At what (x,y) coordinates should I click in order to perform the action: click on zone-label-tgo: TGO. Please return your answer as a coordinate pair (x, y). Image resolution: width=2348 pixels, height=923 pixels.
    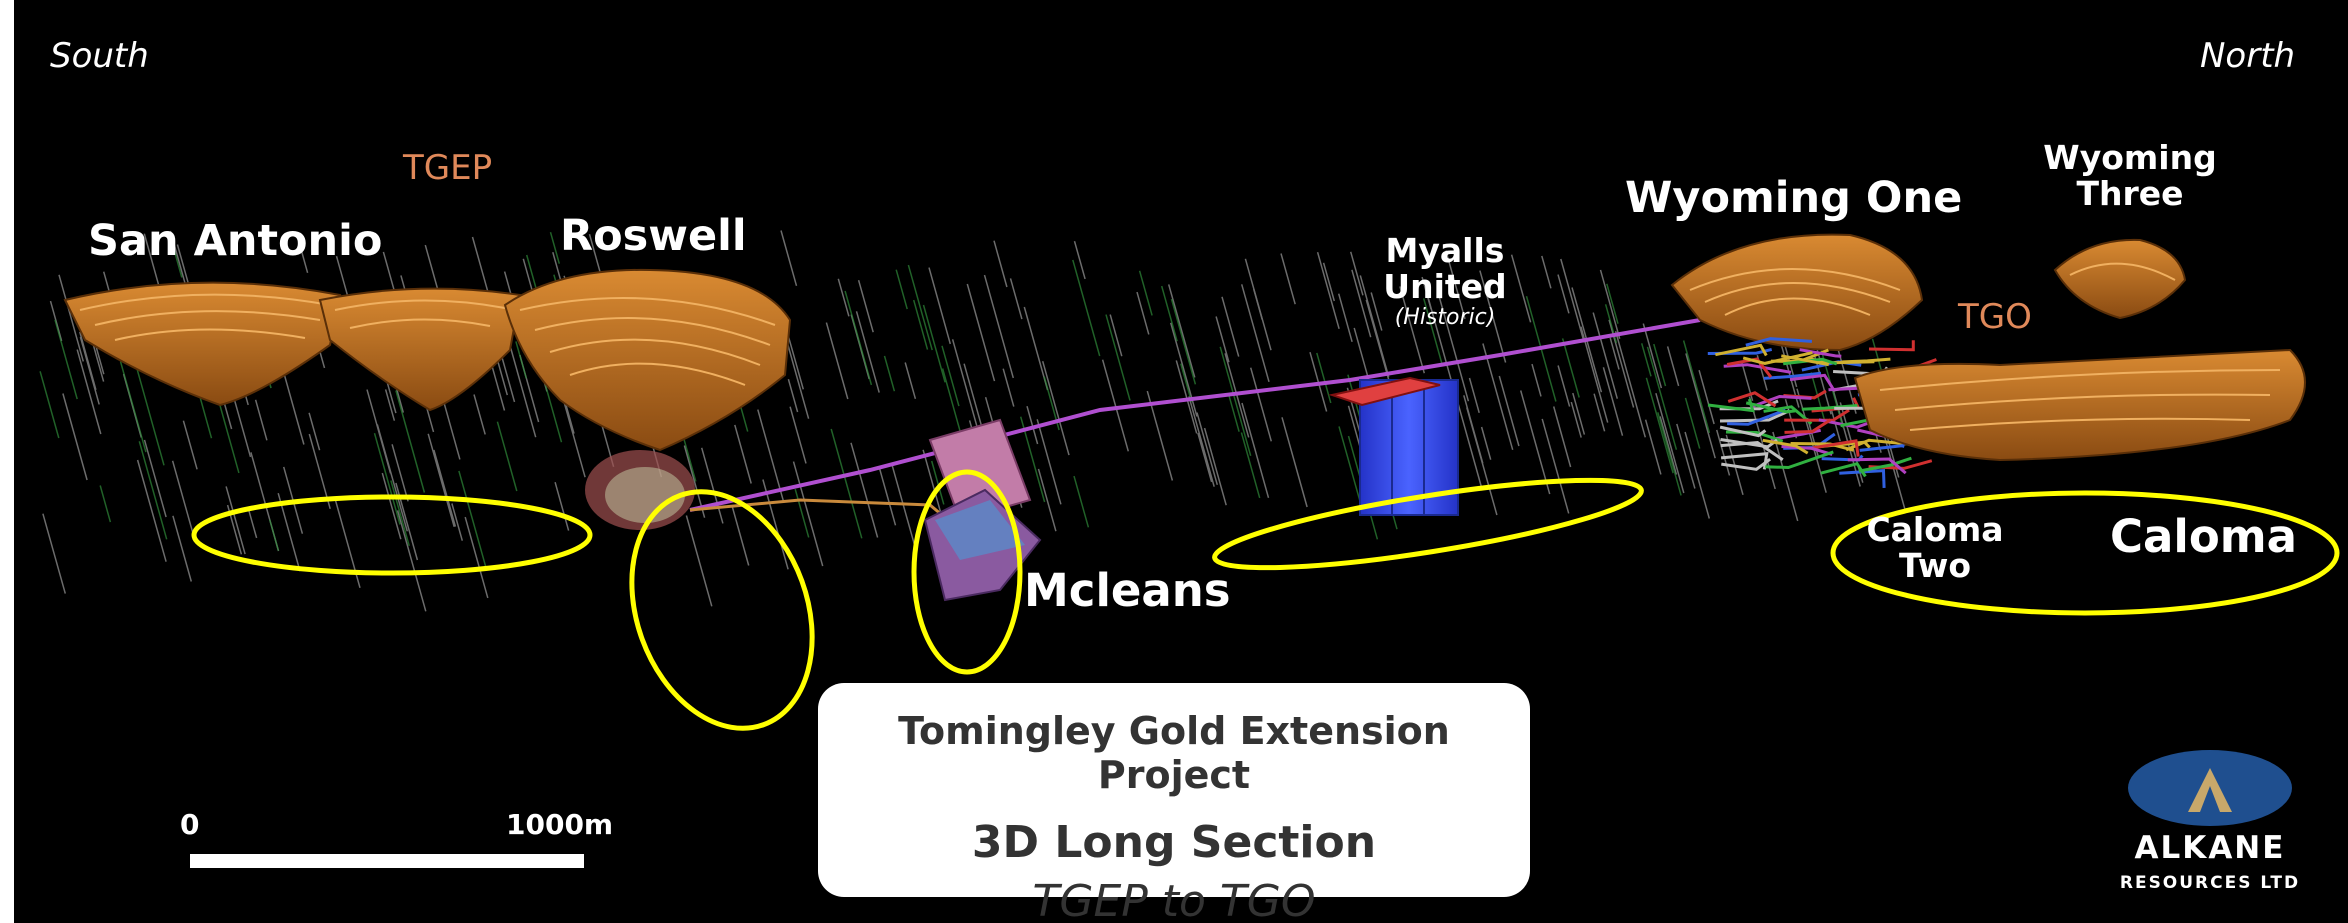
    Looking at the image, I should click on (1995, 317).